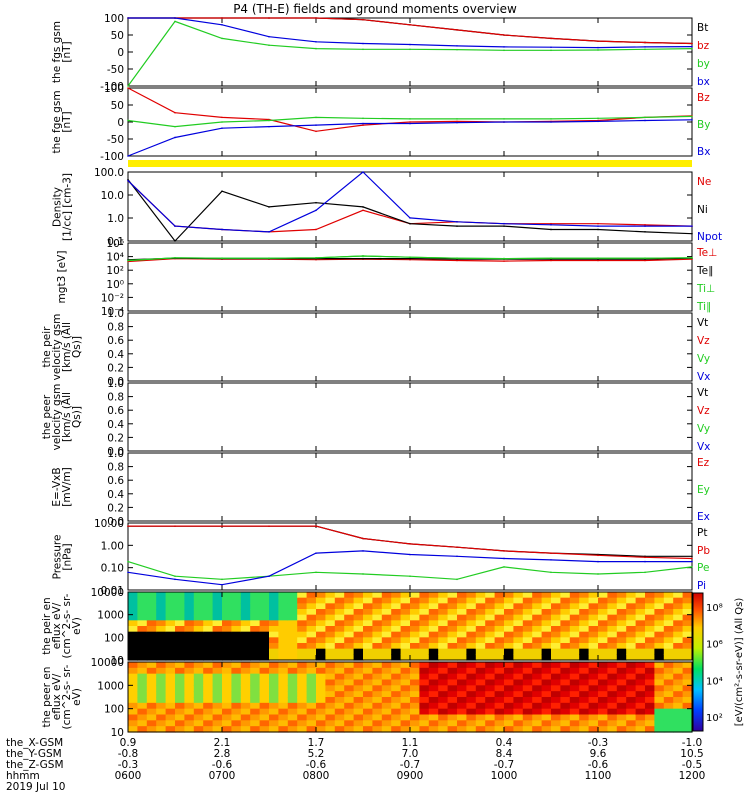 This screenshot has height=800, width=750. What do you see at coordinates (410, 765) in the screenshot?
I see `xaxis-value-2-3: -0.7` at bounding box center [410, 765].